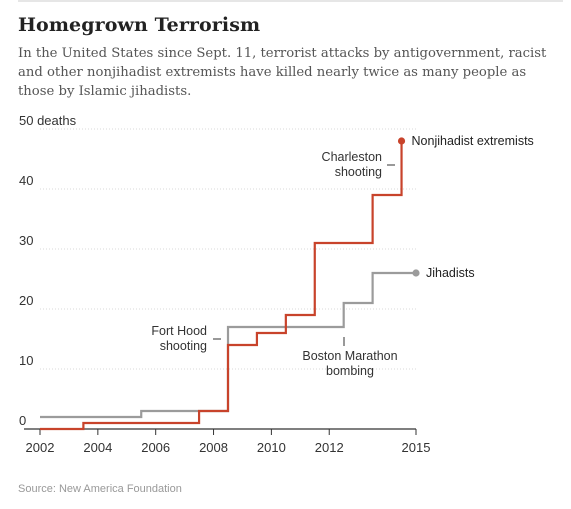 This screenshot has height=509, width=571. Describe the element at coordinates (271, 447) in the screenshot. I see `x-tick-label: 2010` at that location.